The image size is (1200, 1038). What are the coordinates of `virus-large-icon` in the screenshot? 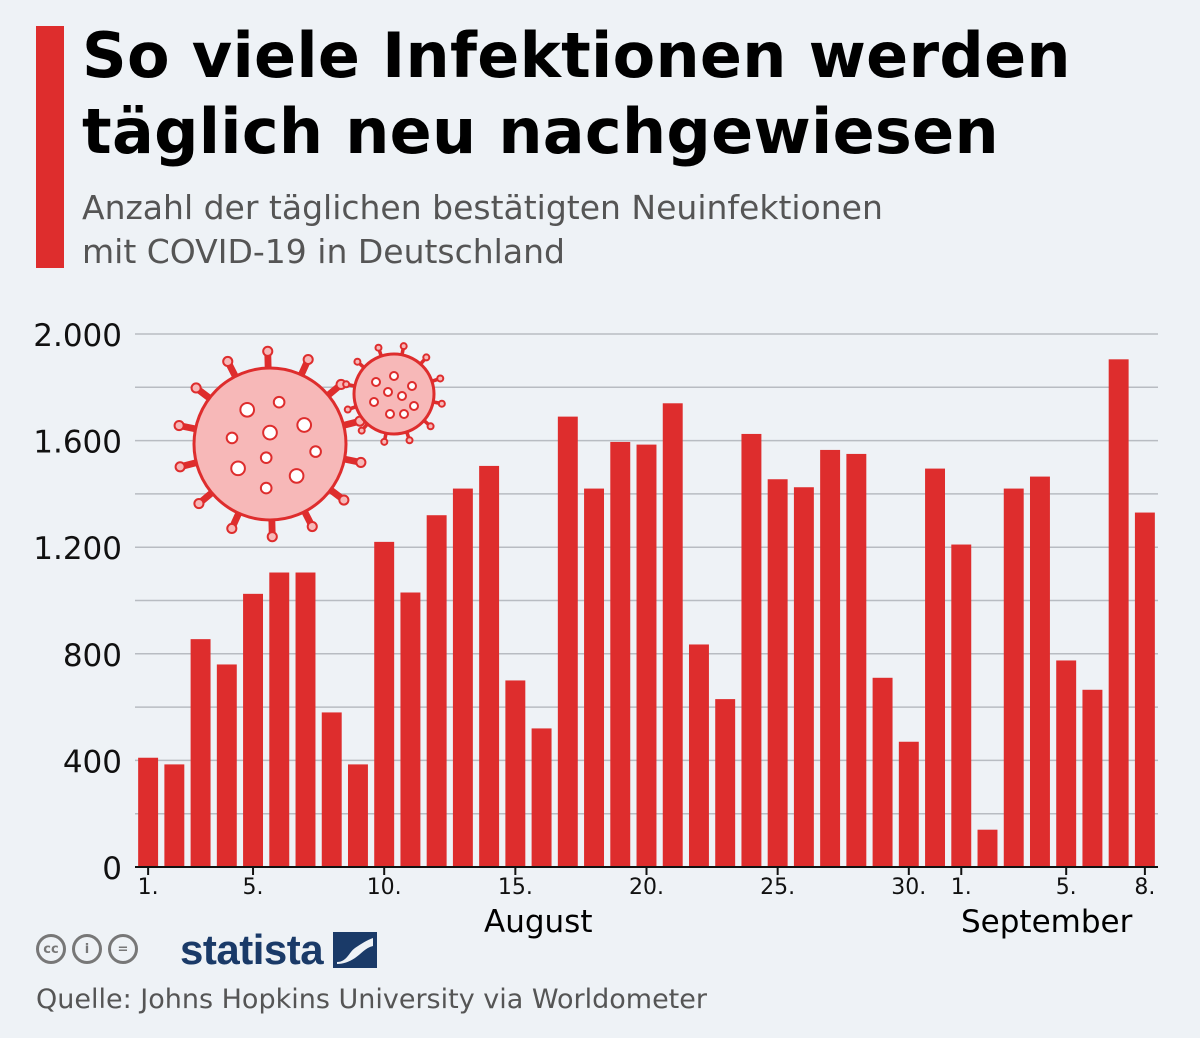 It's located at (270, 444).